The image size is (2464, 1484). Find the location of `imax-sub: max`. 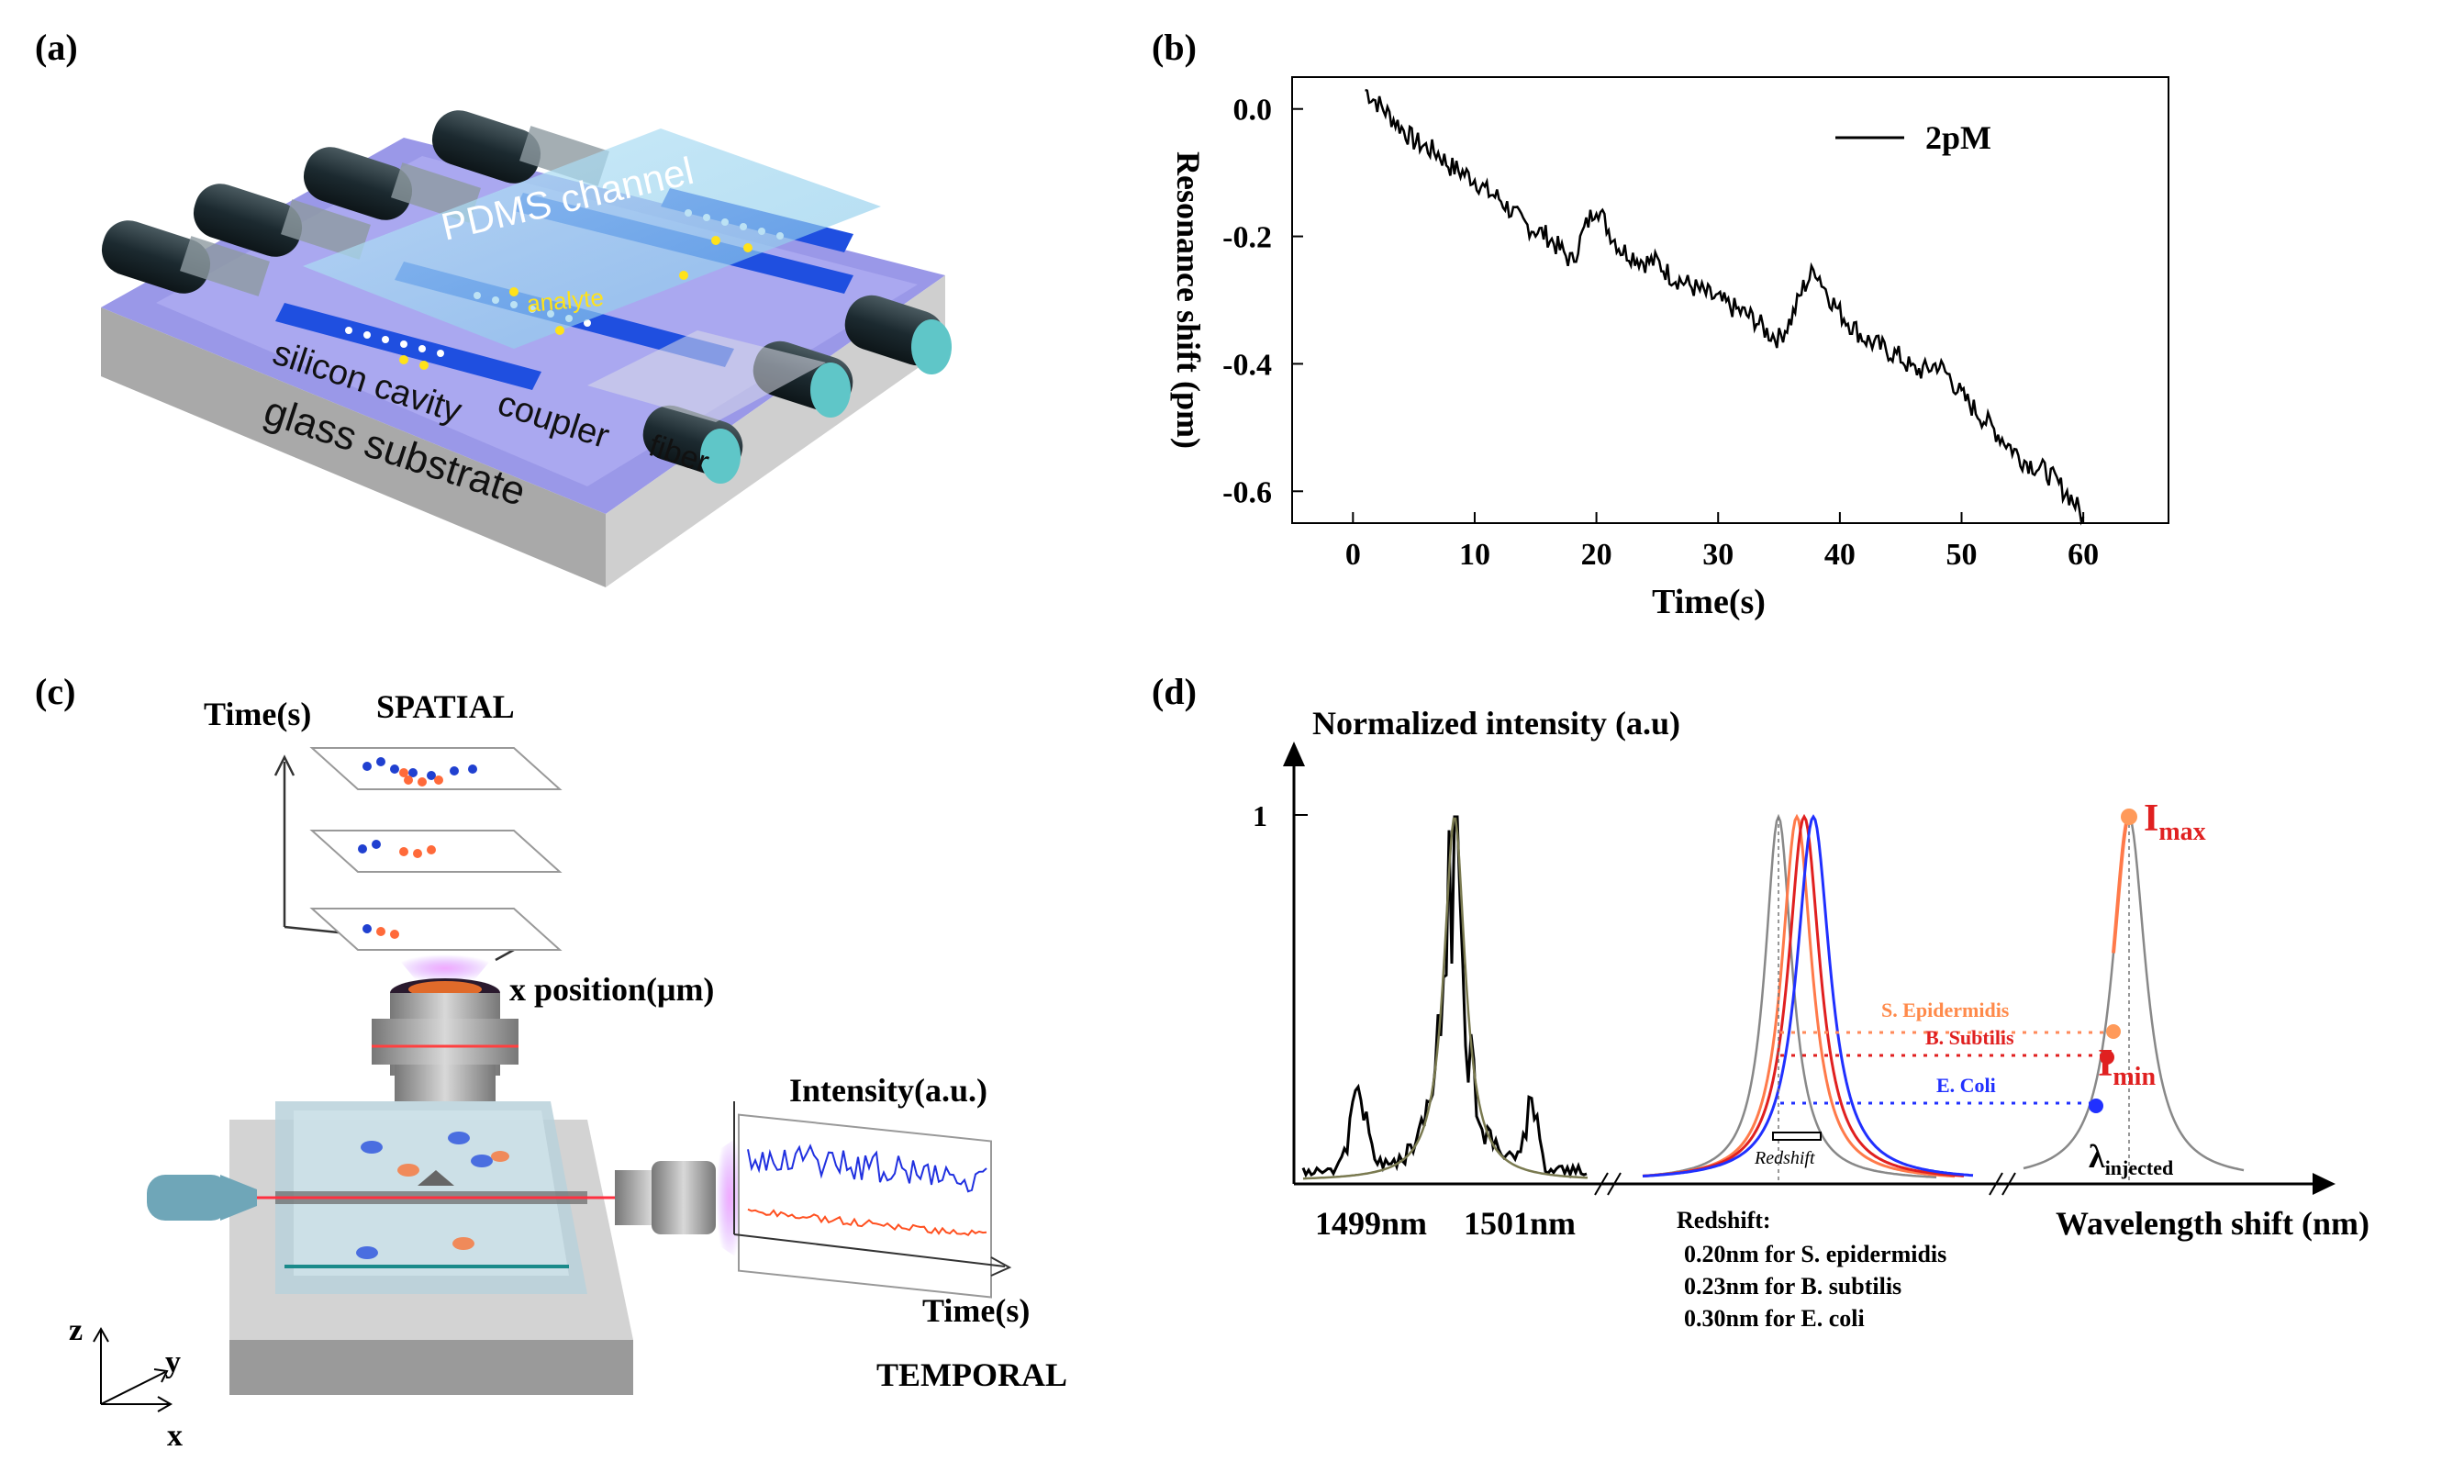

imax-sub: max is located at coordinates (2181, 832).